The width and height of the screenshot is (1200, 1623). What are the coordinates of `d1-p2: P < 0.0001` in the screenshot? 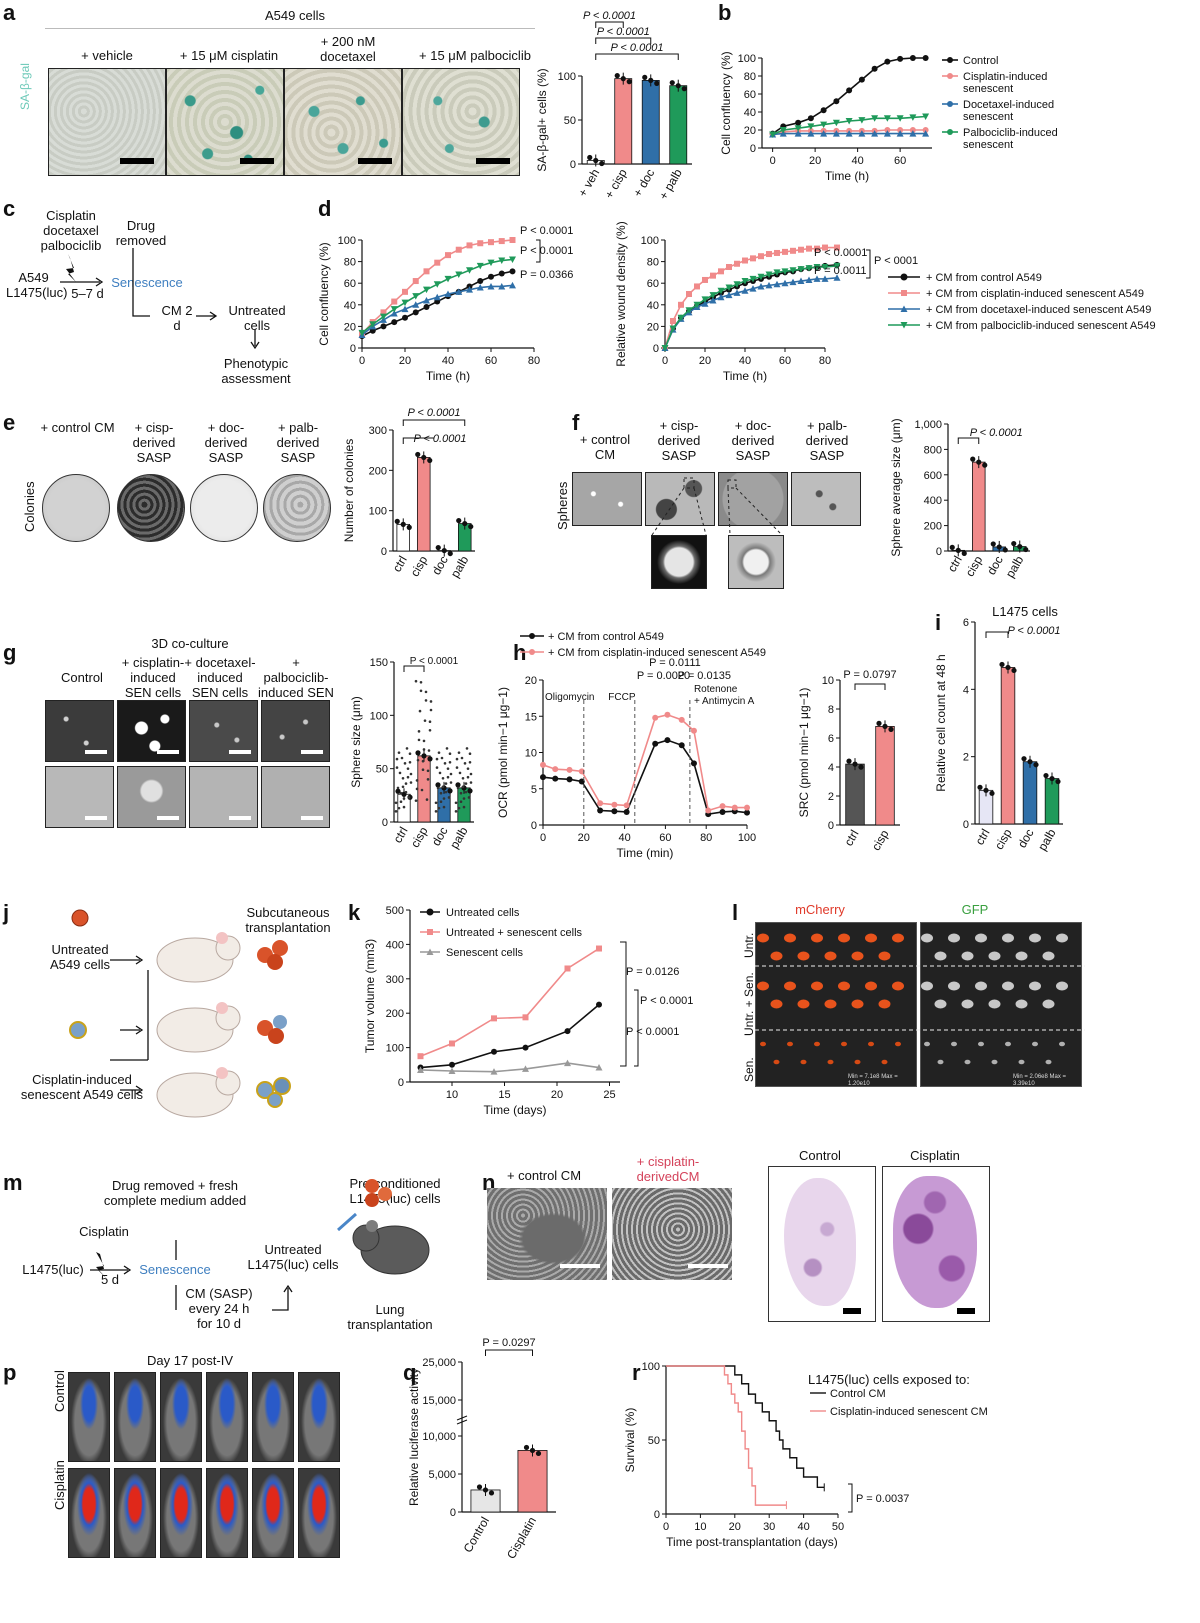 It's located at (546, 251).